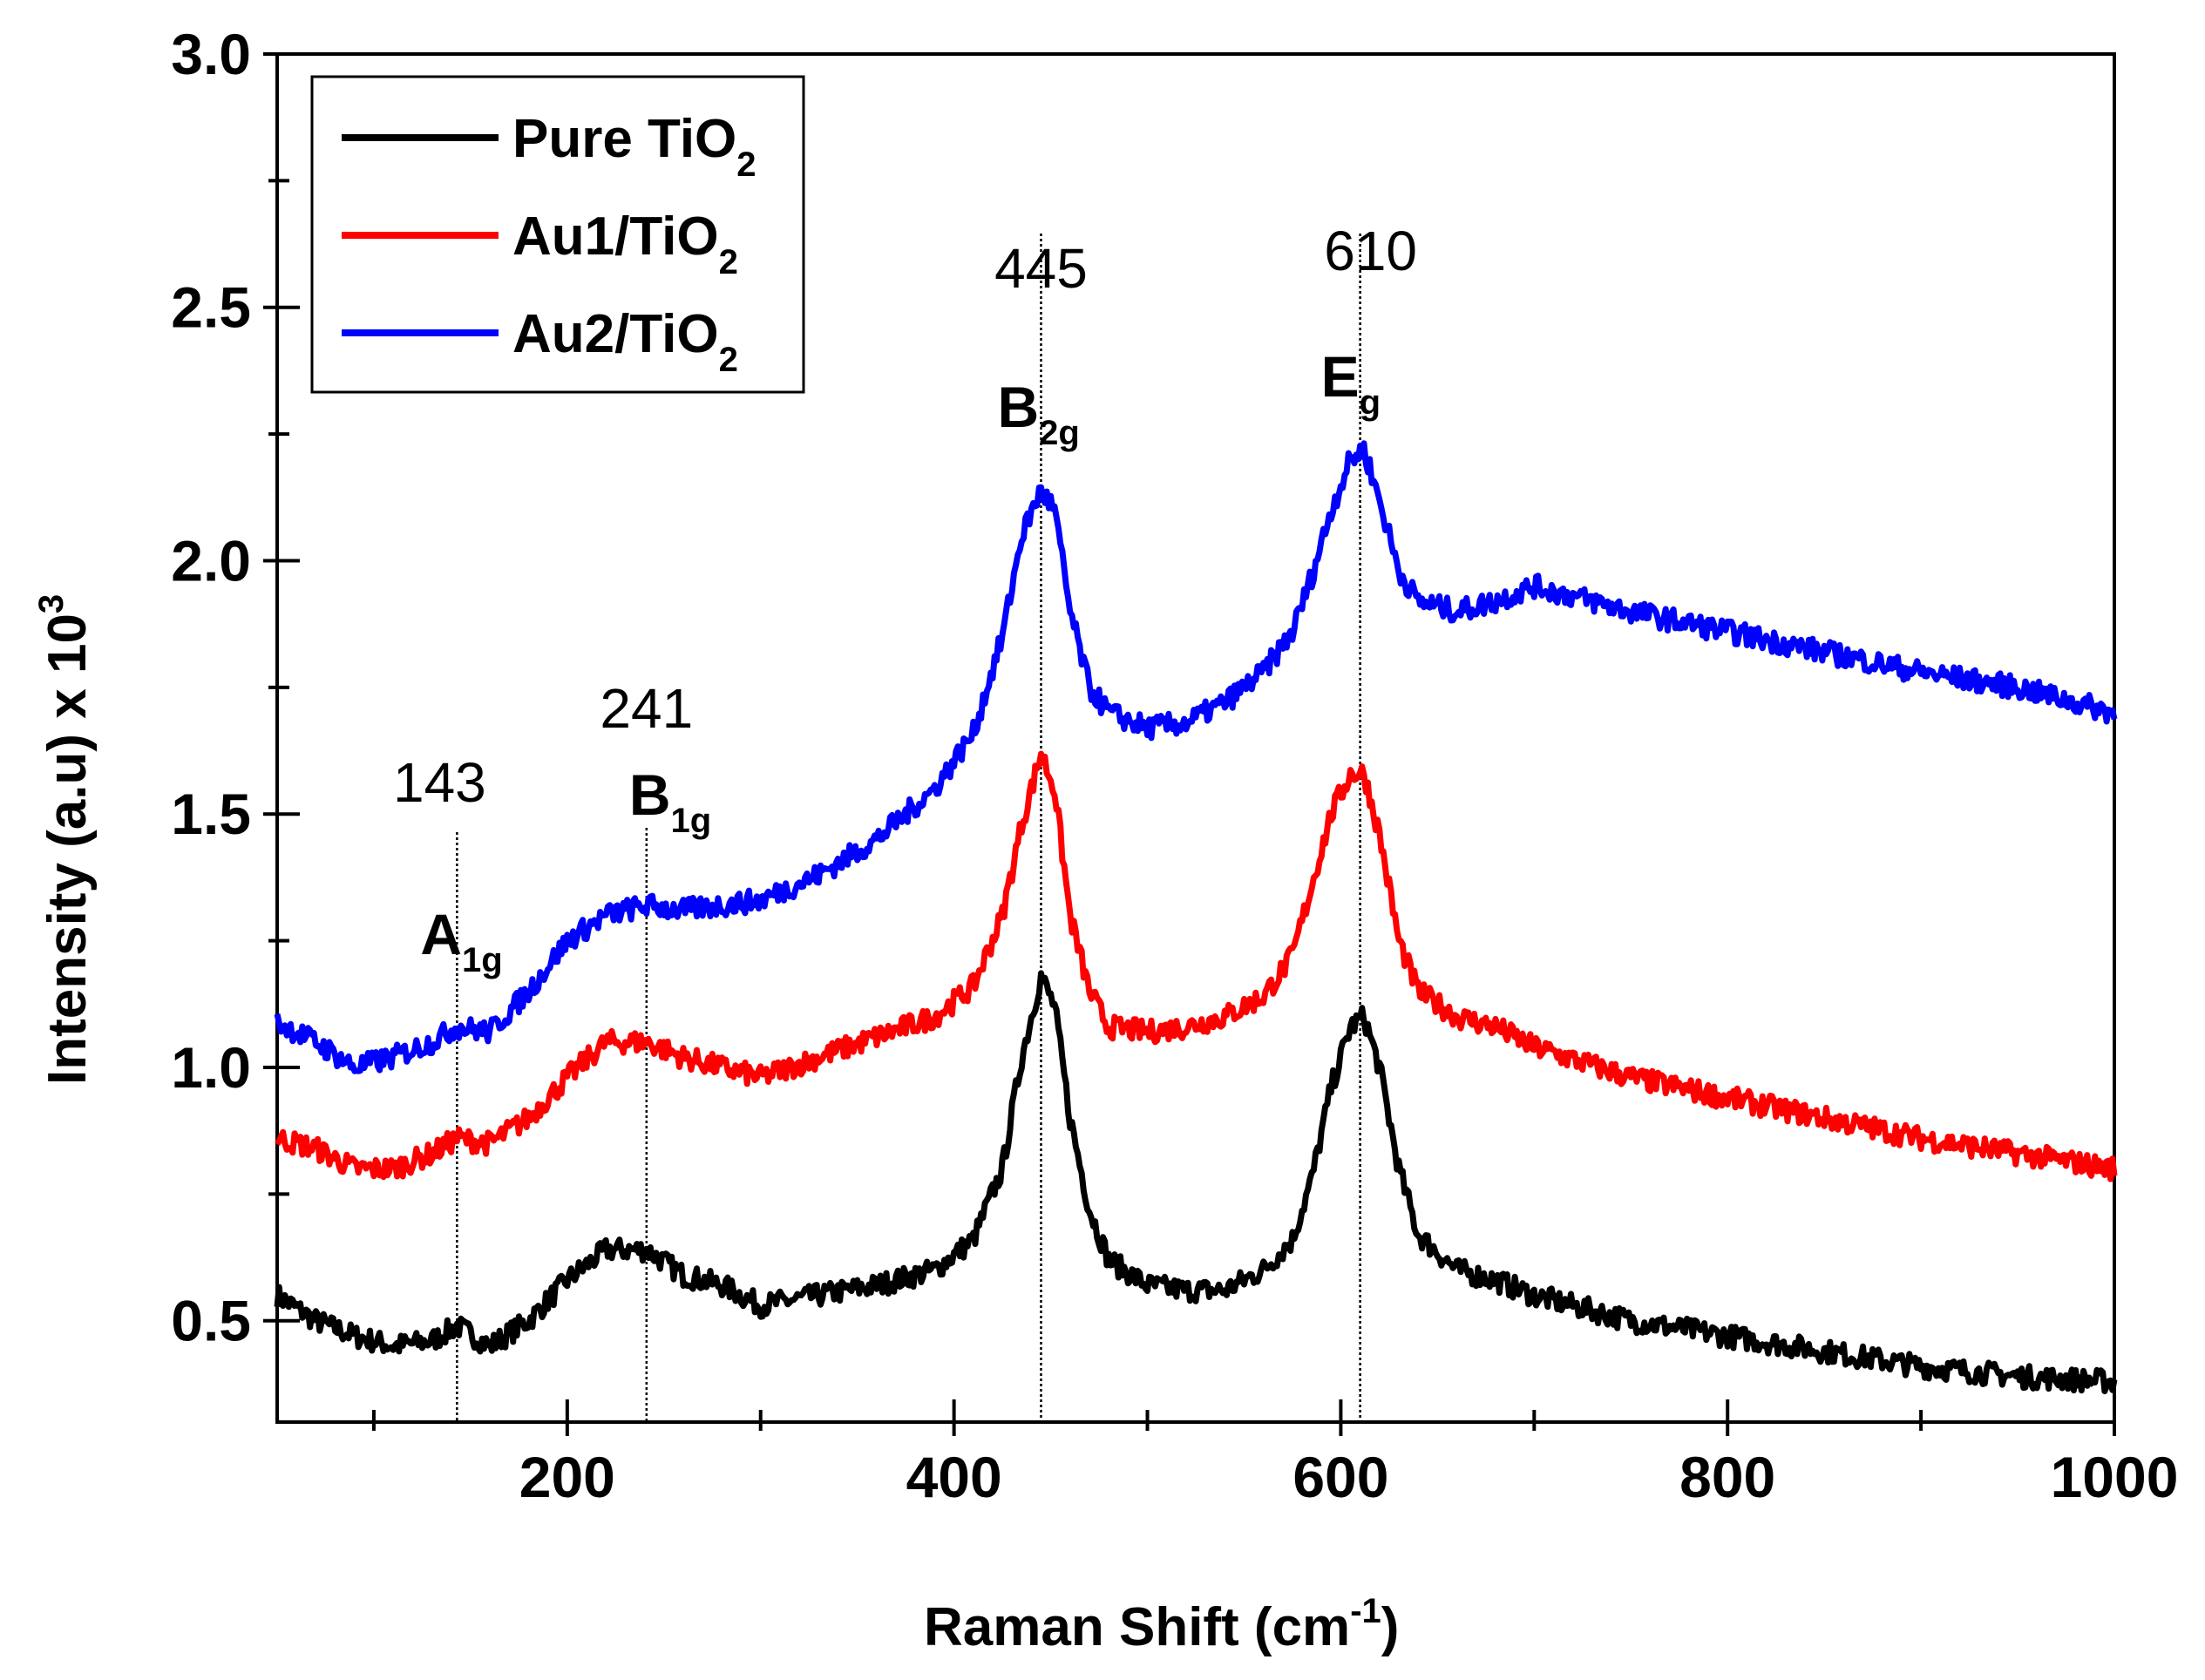 The image size is (2205, 1680). I want to click on annotation-mode: Eg, so click(1351, 383).